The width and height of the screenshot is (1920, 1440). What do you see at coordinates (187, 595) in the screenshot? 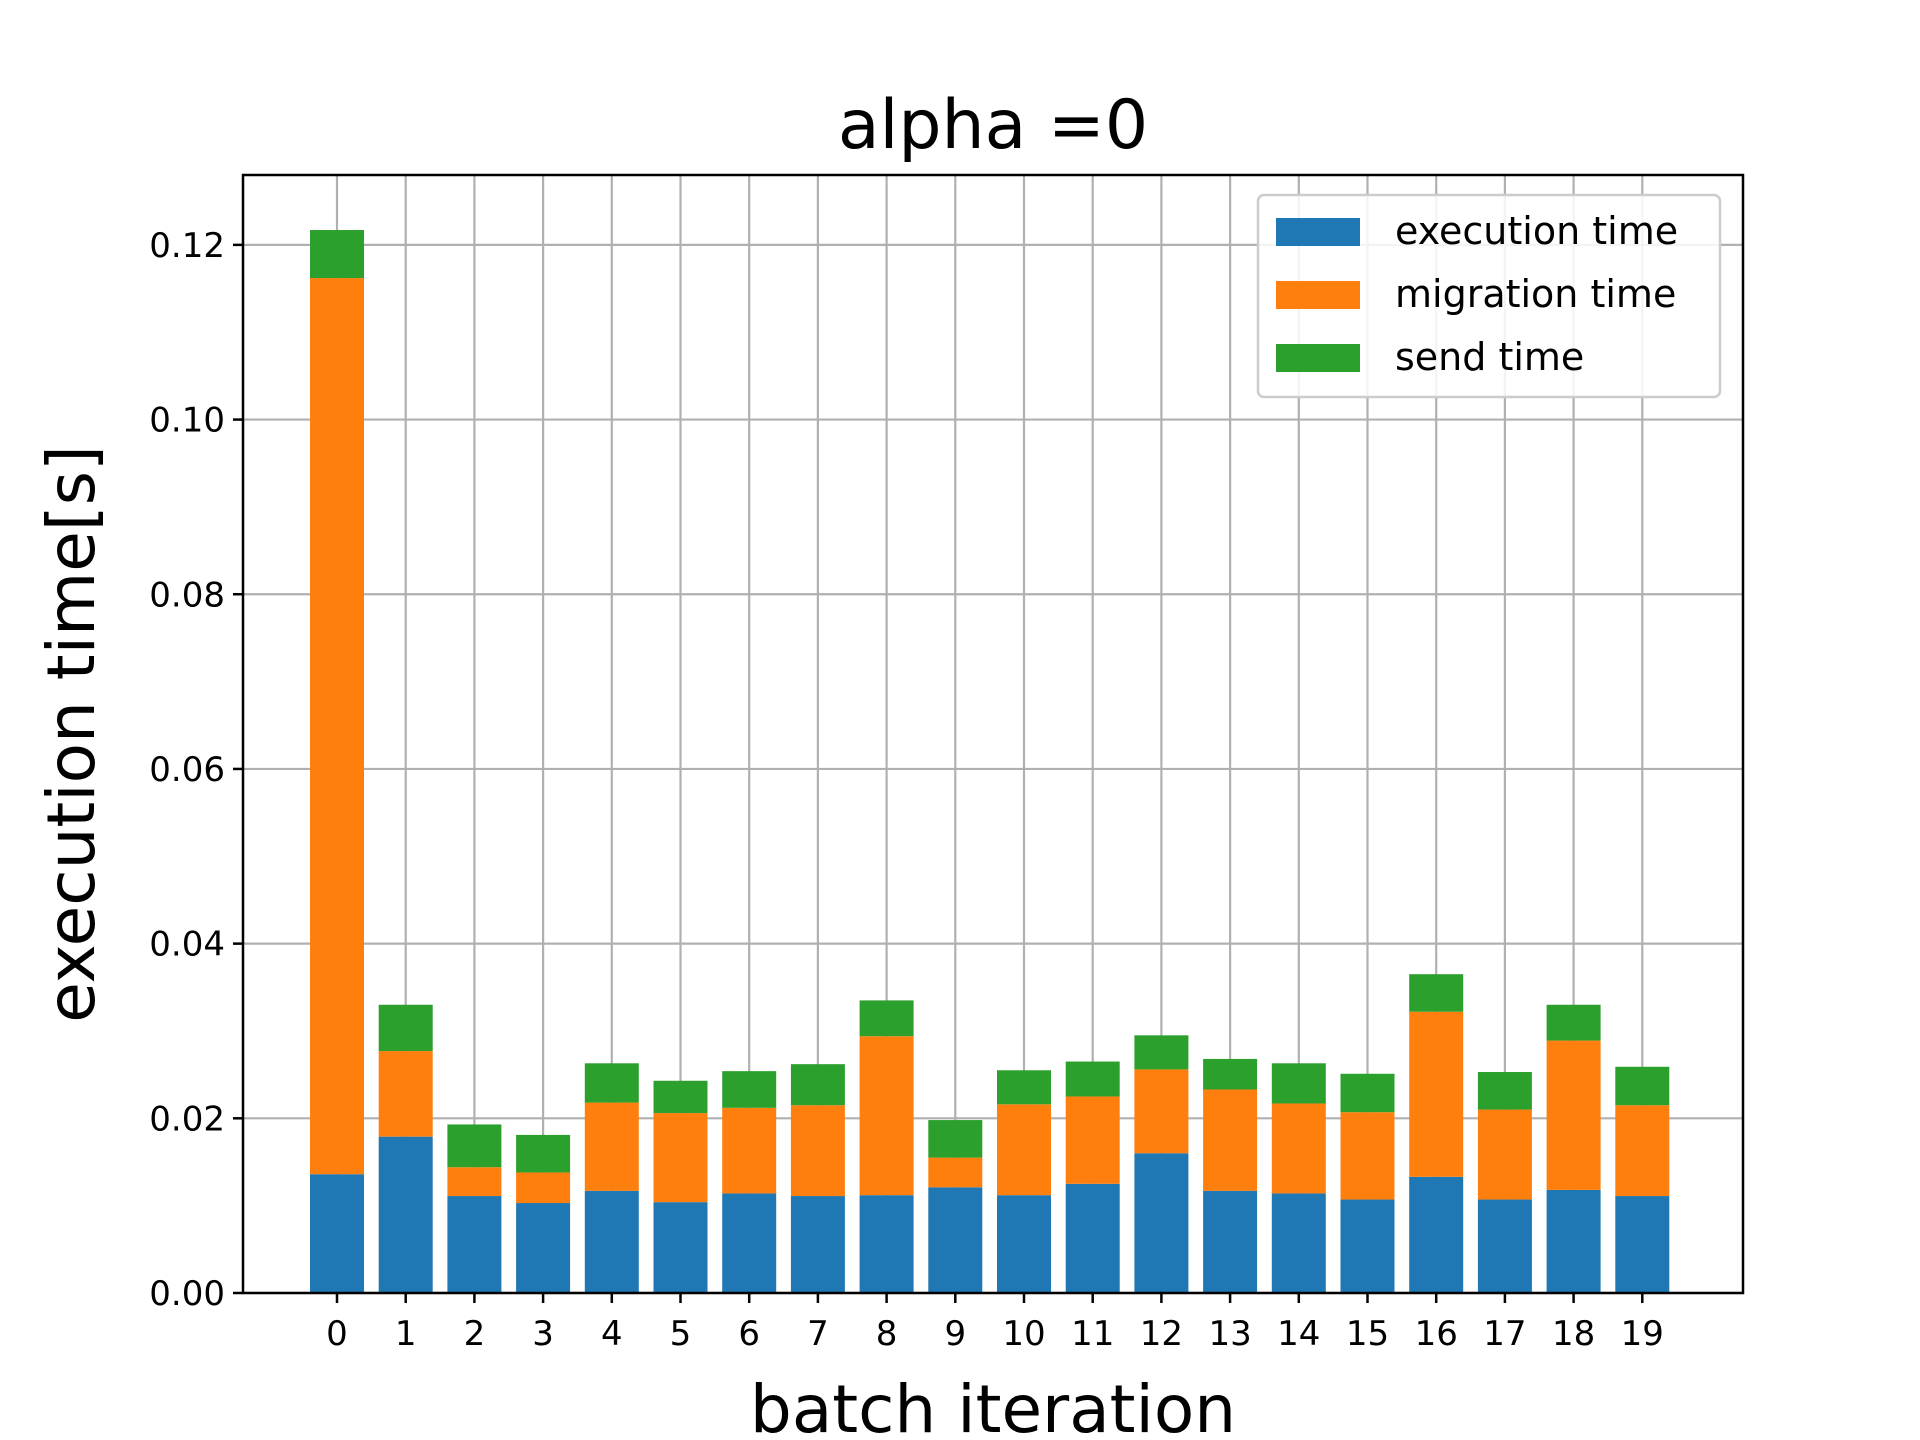
I see `y-tick-label: 0.08` at bounding box center [187, 595].